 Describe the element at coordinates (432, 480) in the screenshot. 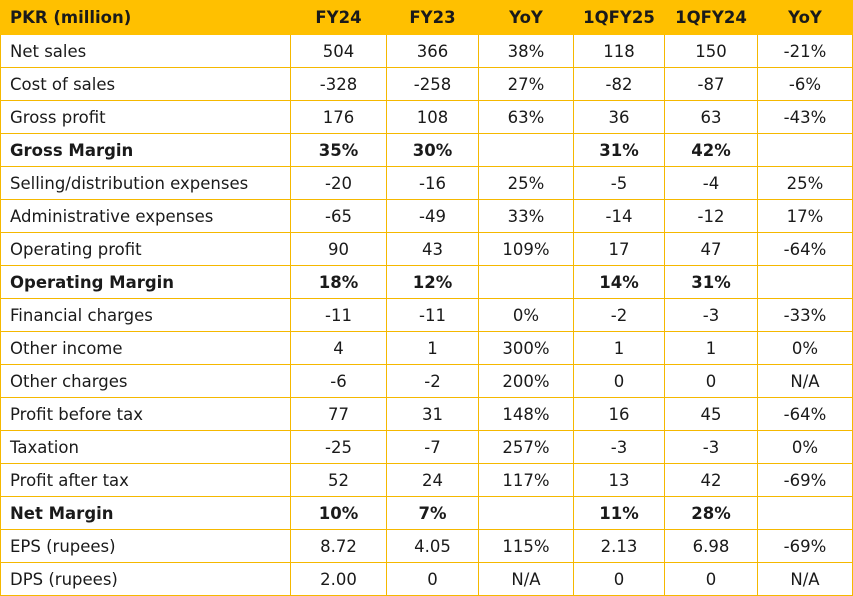

I see `cell-fy23: 24` at that location.